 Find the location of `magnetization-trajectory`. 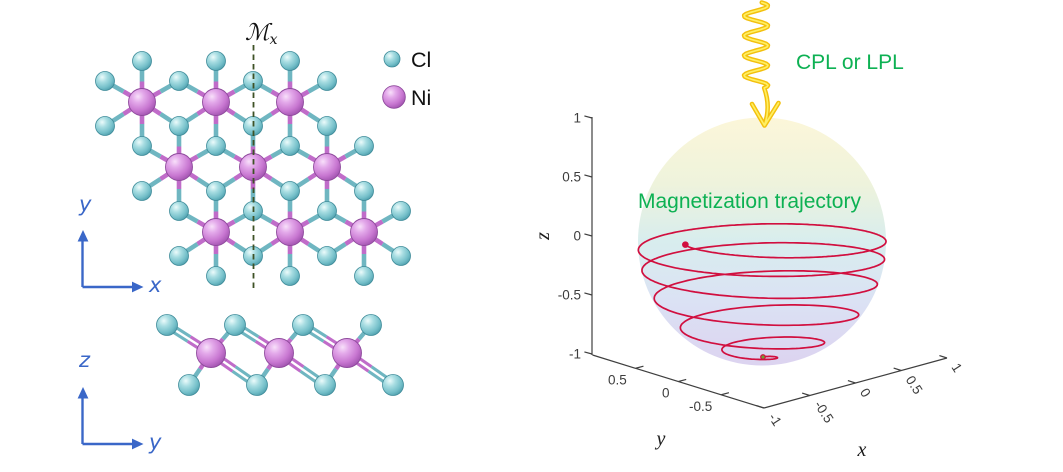

magnetization-trajectory is located at coordinates (762, 291).